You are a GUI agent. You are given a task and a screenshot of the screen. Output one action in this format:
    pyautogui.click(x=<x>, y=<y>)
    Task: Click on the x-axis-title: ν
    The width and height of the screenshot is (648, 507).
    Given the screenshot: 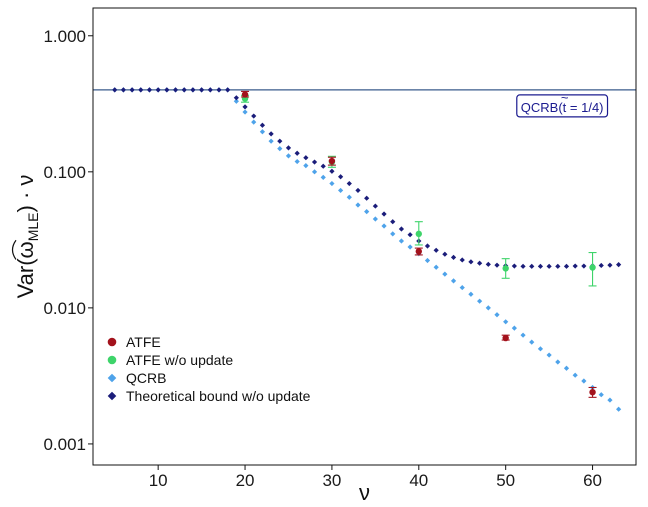 What is the action you would take?
    pyautogui.click(x=364, y=492)
    